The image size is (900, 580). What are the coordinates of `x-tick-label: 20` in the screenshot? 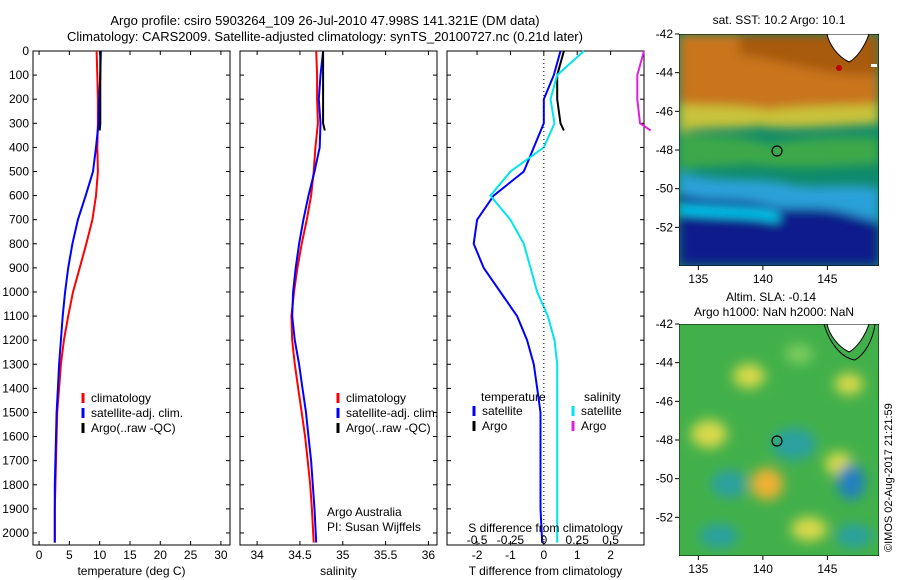 It's located at (161, 555).